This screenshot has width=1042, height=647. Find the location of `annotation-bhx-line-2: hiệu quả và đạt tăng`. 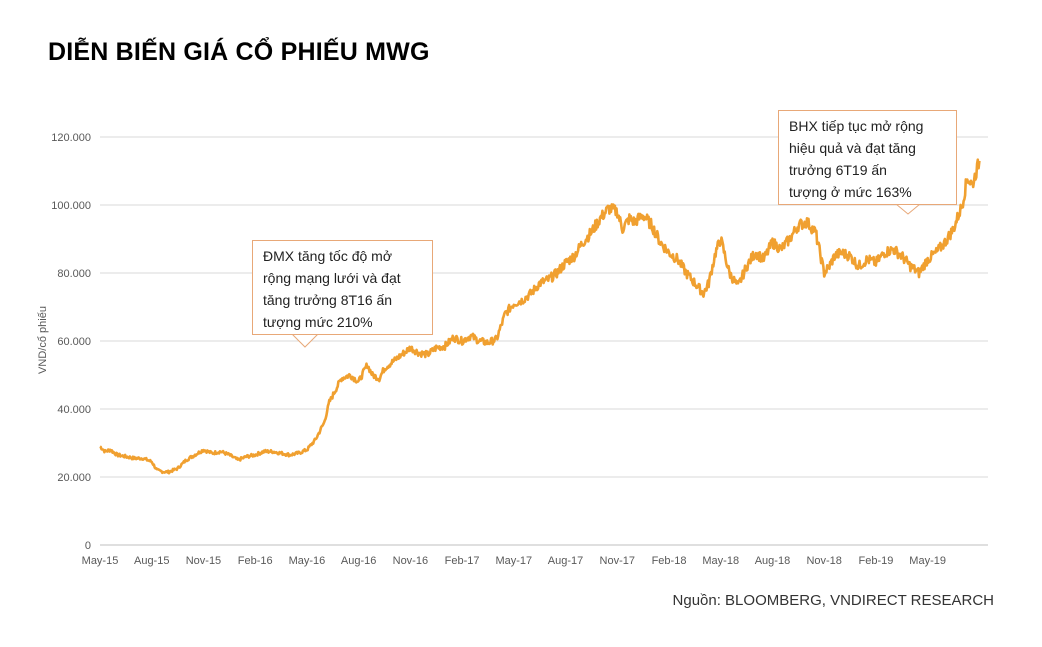

annotation-bhx-line-2: hiệu quả và đạt tăng is located at coordinates (852, 148).